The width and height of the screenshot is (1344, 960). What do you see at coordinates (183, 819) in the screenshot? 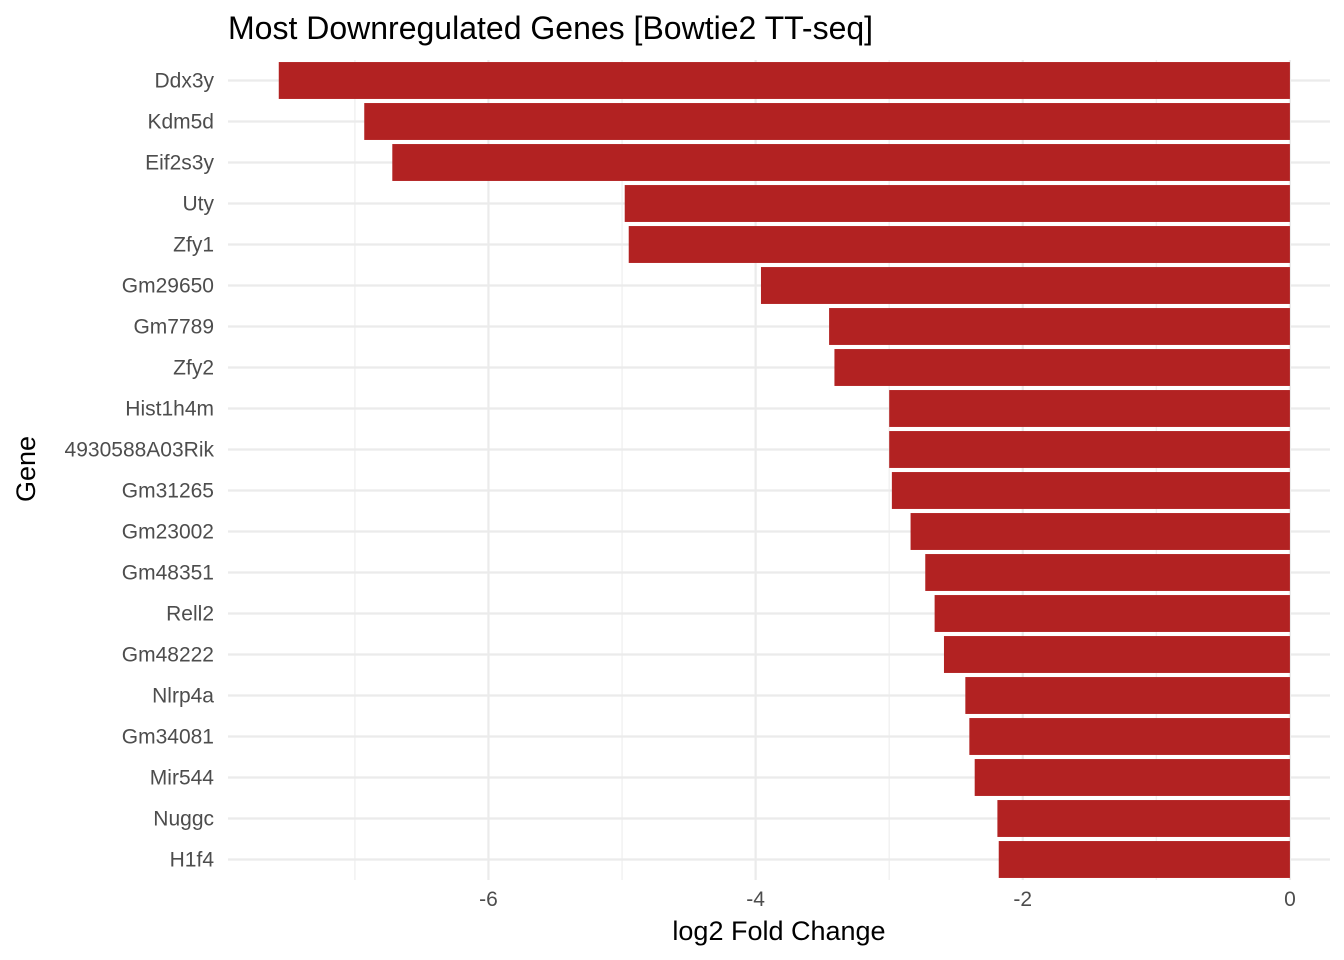
I see `y-tick-label: Nuggc` at bounding box center [183, 819].